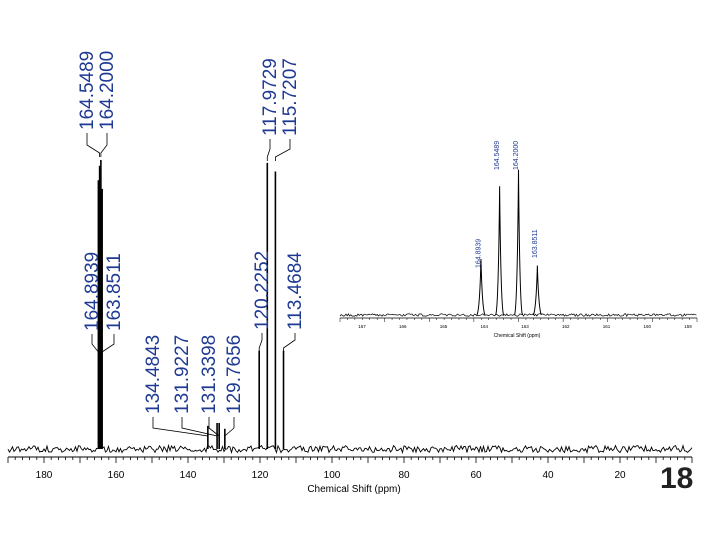 The image size is (720, 545). I want to click on inset-peak-label: 163.8511, so click(535, 243).